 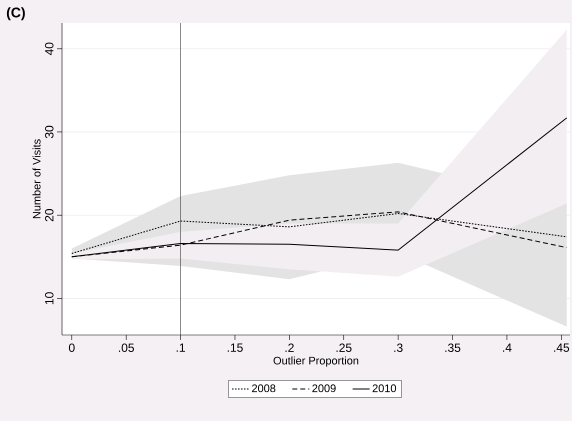 What do you see at coordinates (452, 348) in the screenshot?
I see `x-tick-label: .35` at bounding box center [452, 348].